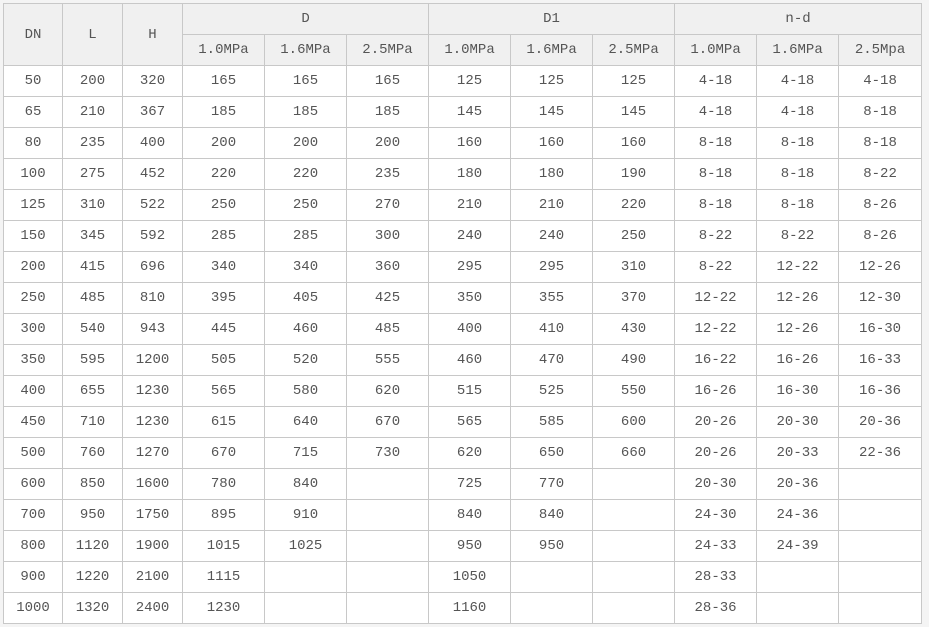 This screenshot has height=627, width=929. I want to click on table-cell: 620, so click(470, 453).